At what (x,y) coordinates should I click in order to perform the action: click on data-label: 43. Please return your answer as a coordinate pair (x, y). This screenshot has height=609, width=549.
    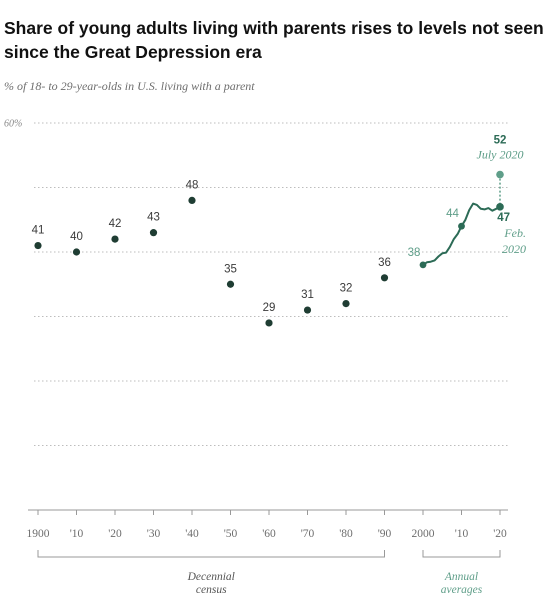
    Looking at the image, I should click on (153, 218).